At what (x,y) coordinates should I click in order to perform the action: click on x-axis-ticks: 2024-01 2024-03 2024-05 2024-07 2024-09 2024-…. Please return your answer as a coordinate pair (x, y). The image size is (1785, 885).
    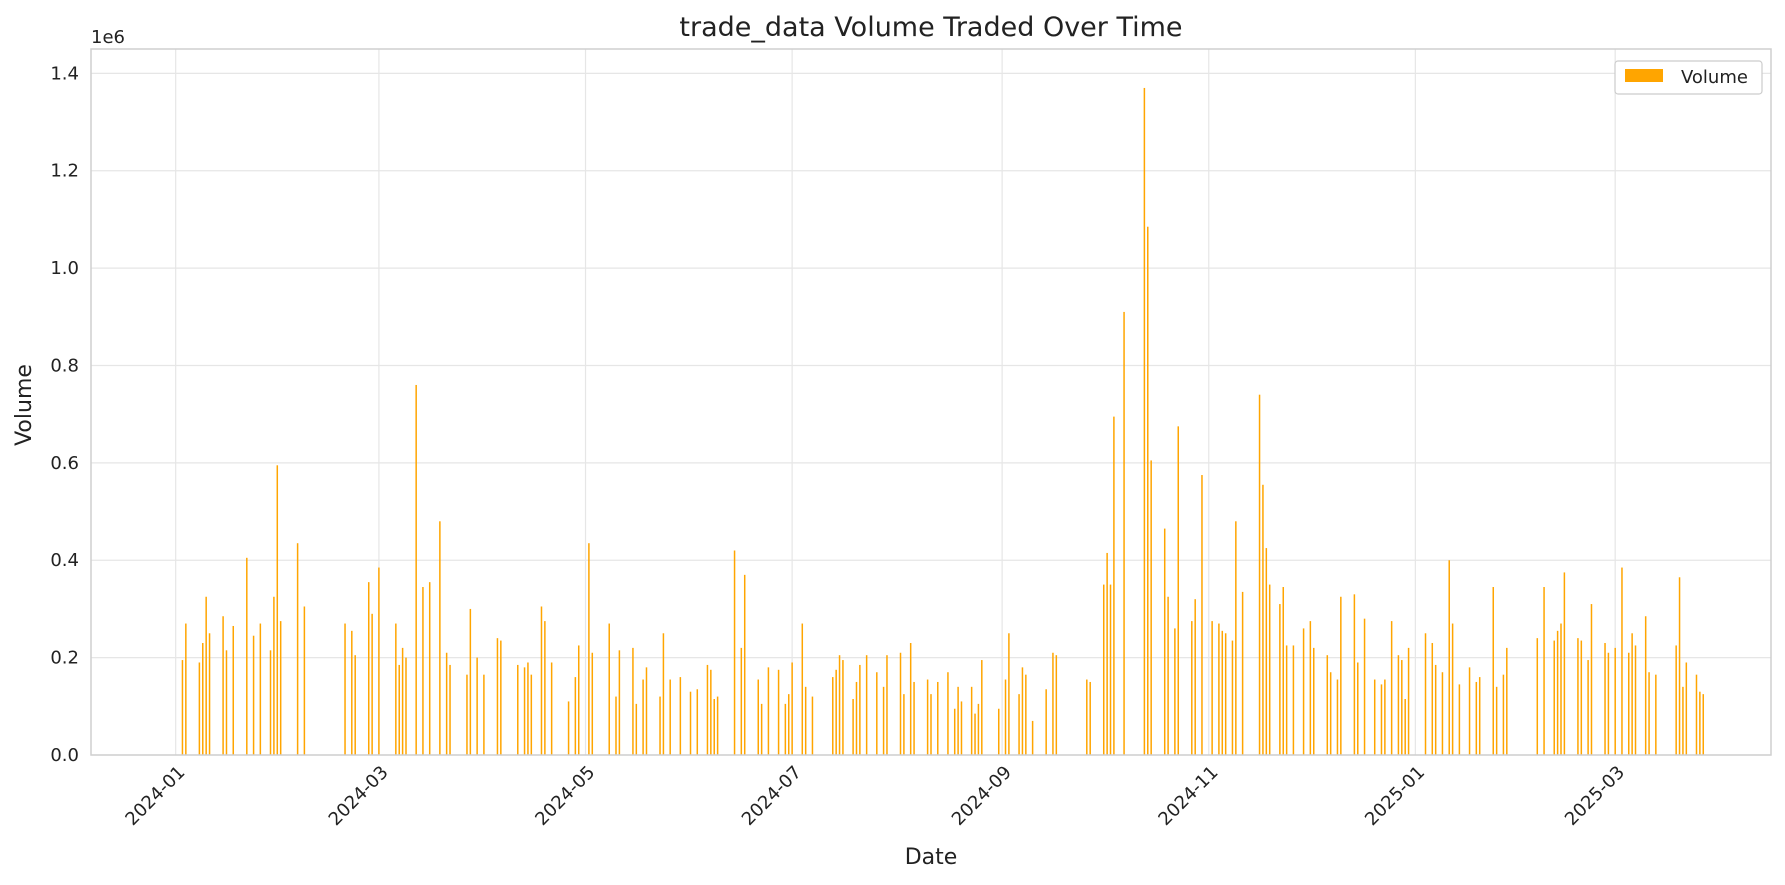
    Looking at the image, I should click on (875, 796).